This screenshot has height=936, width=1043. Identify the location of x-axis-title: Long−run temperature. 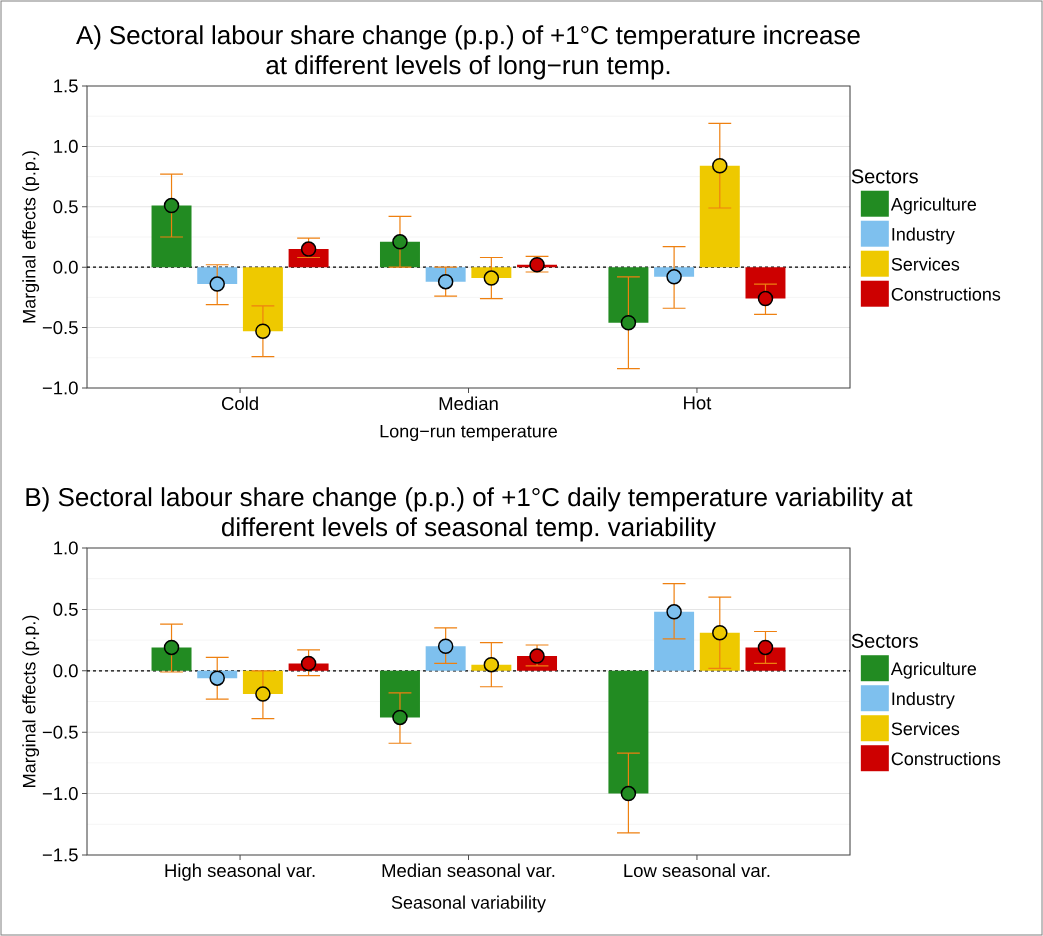
(468, 433).